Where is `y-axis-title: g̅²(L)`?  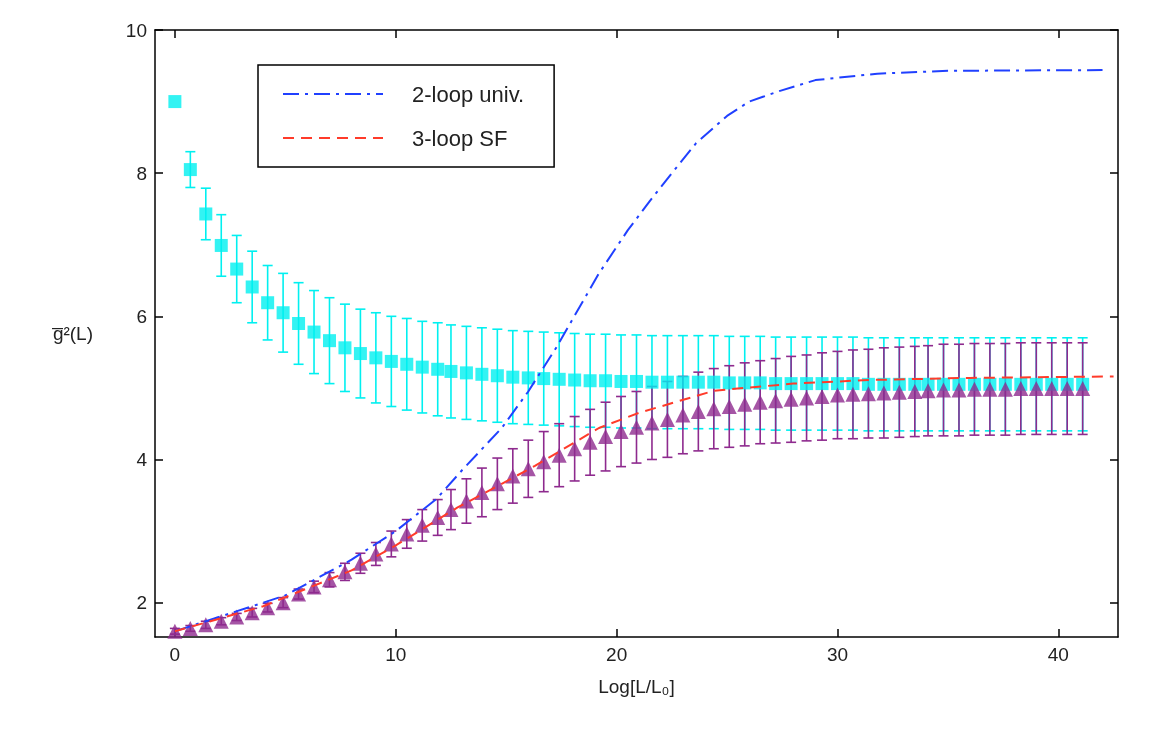
y-axis-title: g̅²(L) is located at coordinates (72, 333).